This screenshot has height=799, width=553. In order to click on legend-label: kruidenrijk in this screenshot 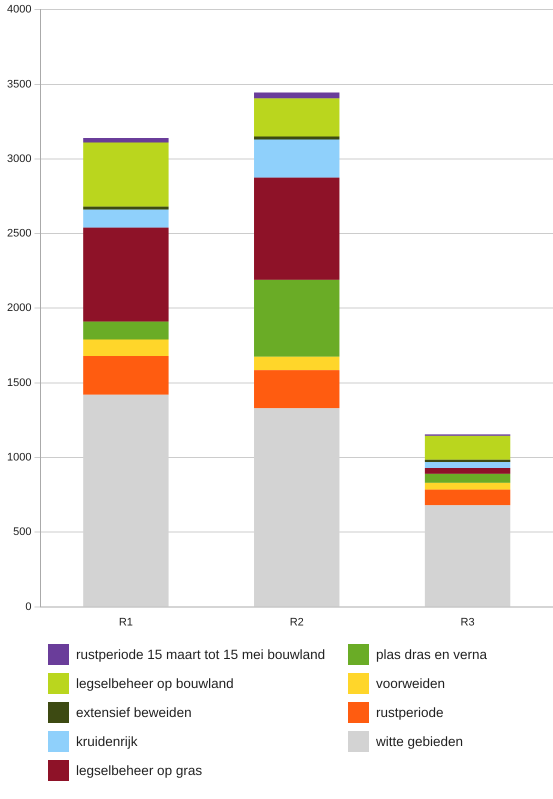, I will do `click(107, 741)`.